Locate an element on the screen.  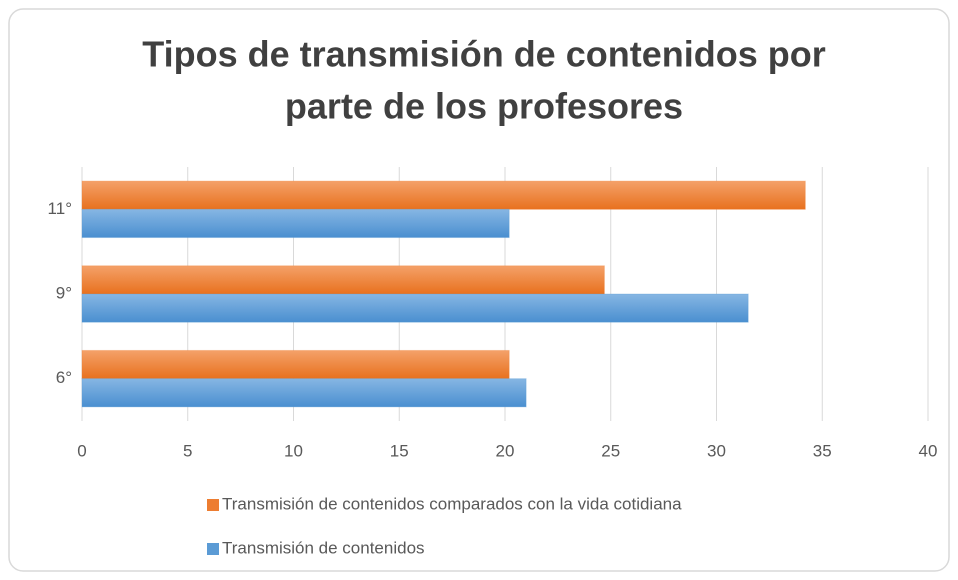
y-tick-label: 9° is located at coordinates (64, 292).